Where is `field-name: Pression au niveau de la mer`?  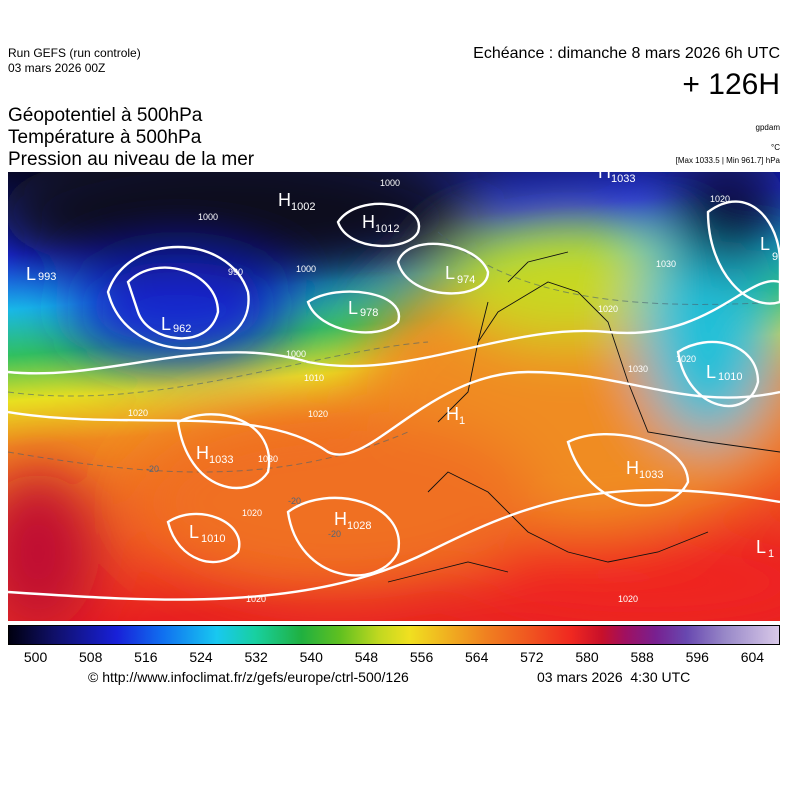 field-name: Pression au niveau de la mer is located at coordinates (131, 159).